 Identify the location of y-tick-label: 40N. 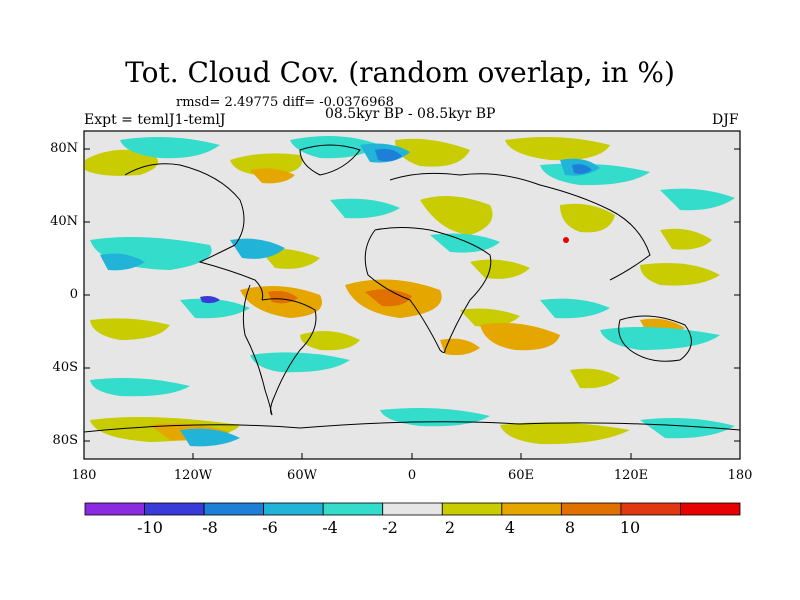
(64, 221).